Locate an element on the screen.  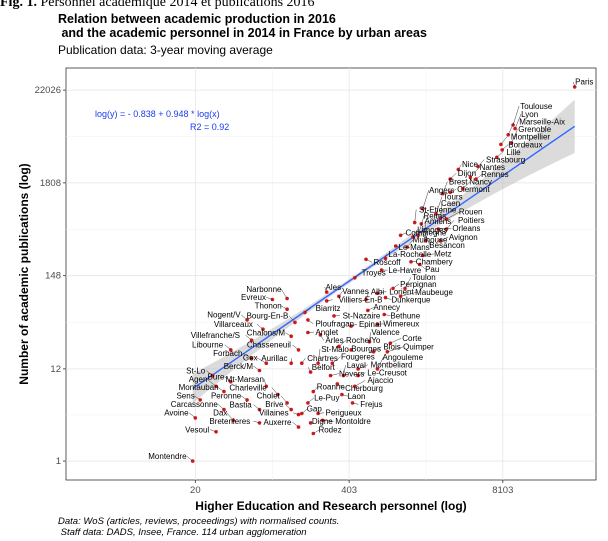
point-label: Limoges is located at coordinates (432, 230).